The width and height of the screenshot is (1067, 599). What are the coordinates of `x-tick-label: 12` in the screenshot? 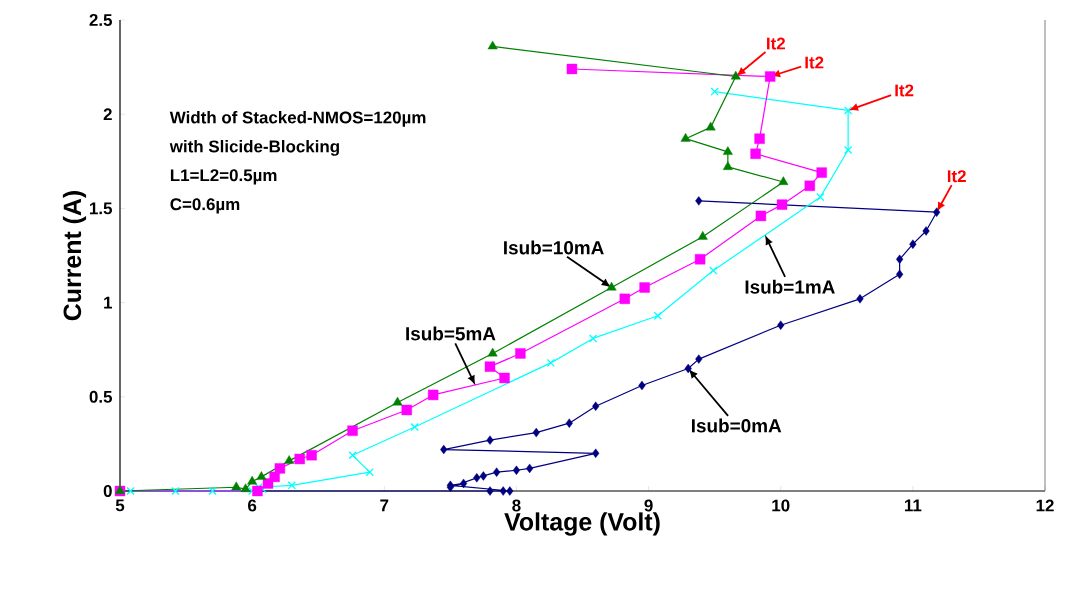 It's located at (1045, 505).